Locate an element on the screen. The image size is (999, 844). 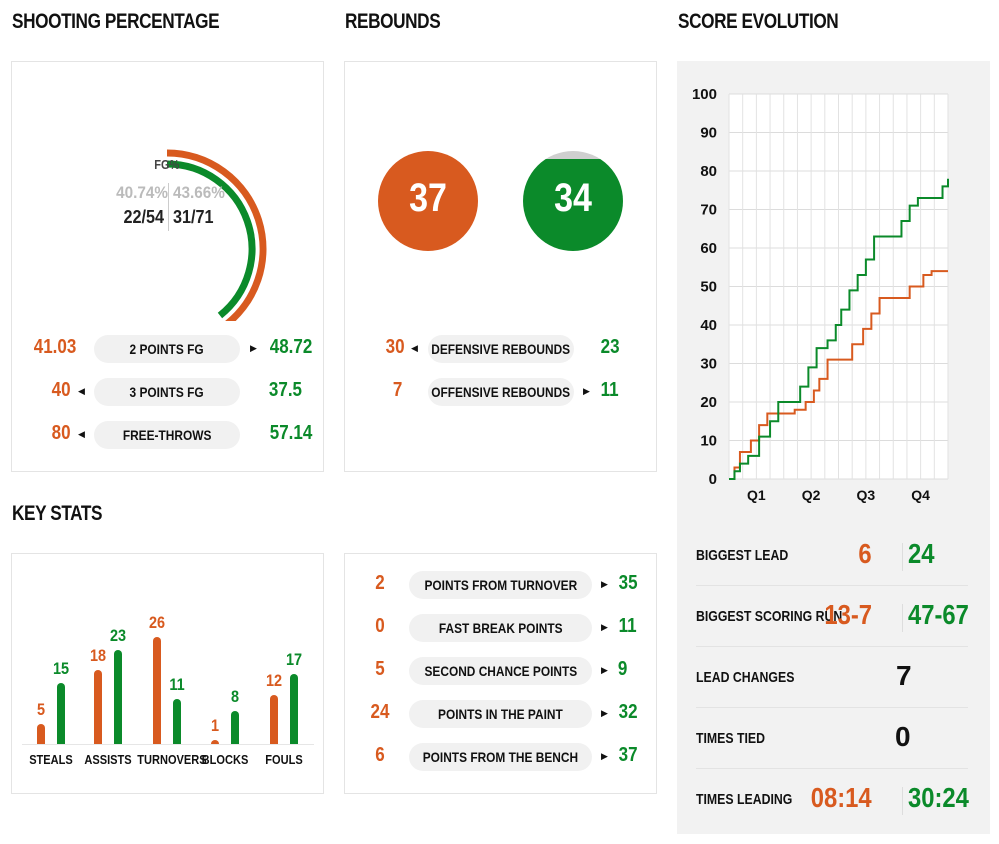
rebounds-title: REBOUNDS is located at coordinates (393, 21).